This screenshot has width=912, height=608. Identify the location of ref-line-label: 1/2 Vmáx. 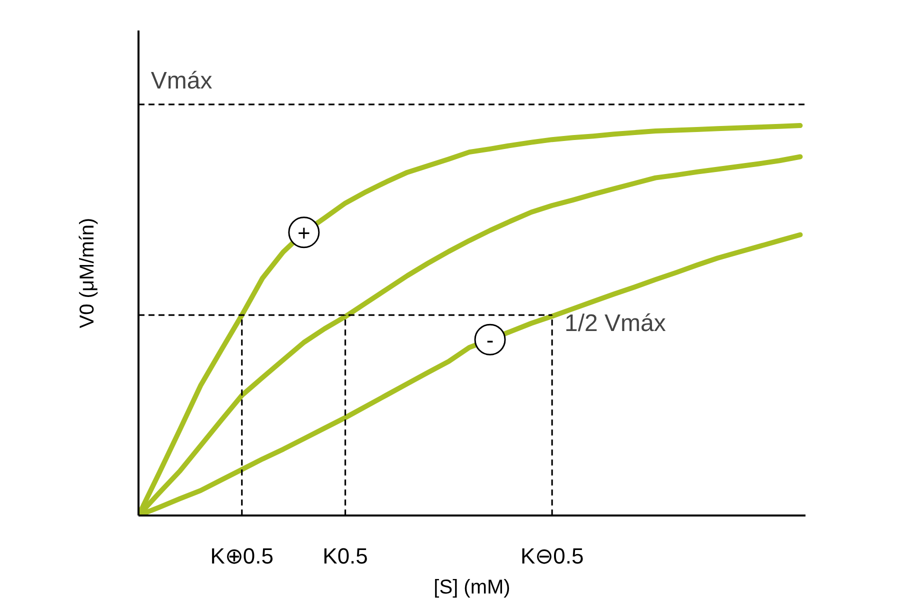
(615, 324).